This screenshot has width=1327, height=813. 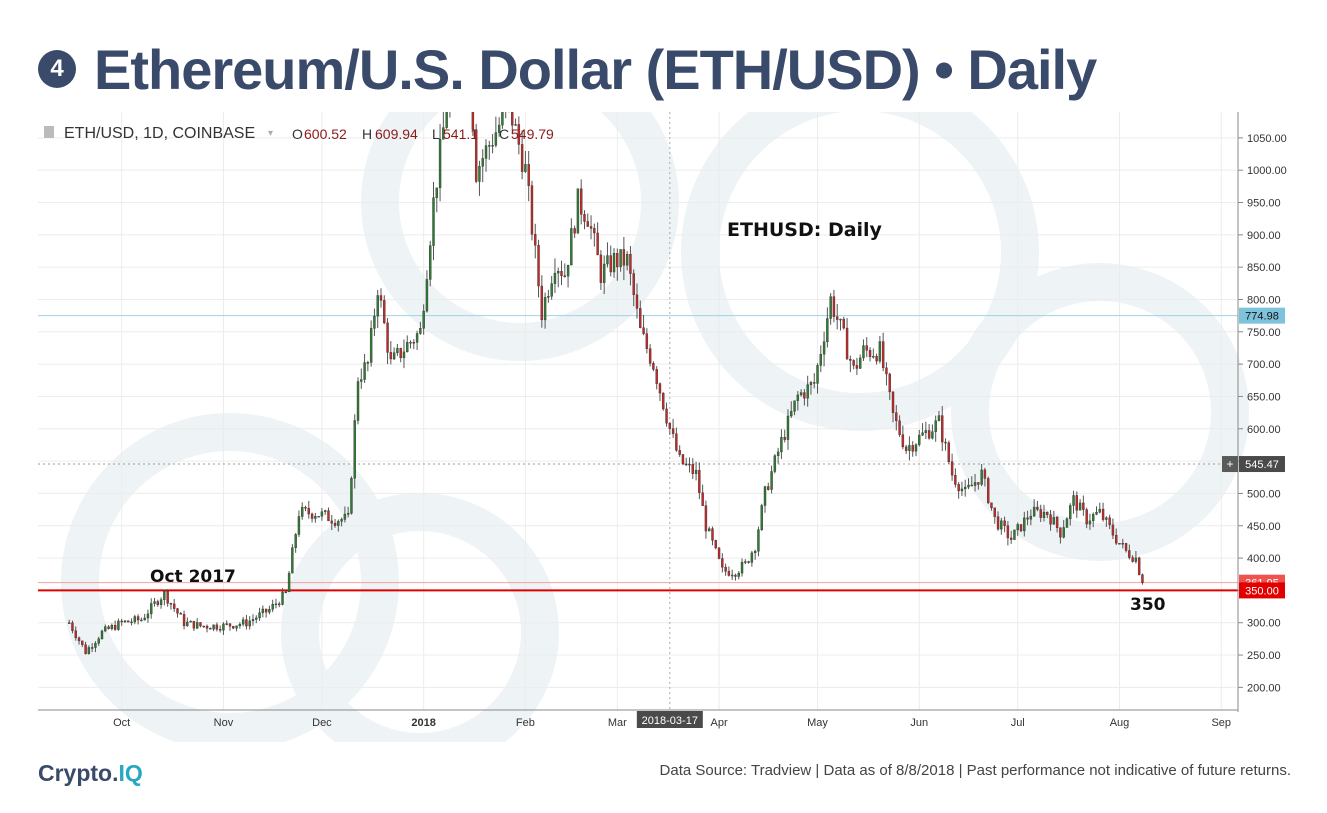 I want to click on ohlc-open: 600.52, so click(x=325, y=134).